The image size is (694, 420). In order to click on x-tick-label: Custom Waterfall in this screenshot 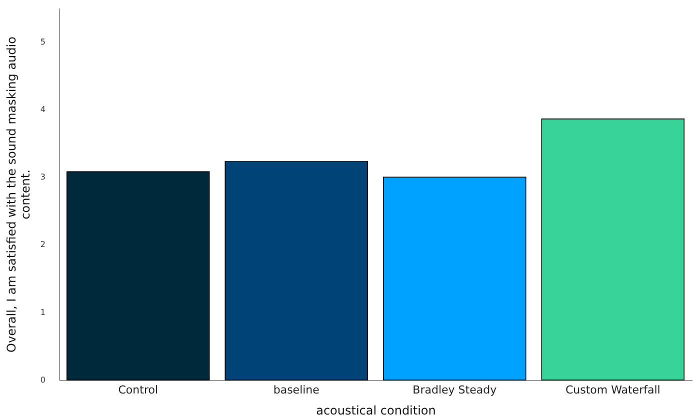, I will do `click(612, 390)`.